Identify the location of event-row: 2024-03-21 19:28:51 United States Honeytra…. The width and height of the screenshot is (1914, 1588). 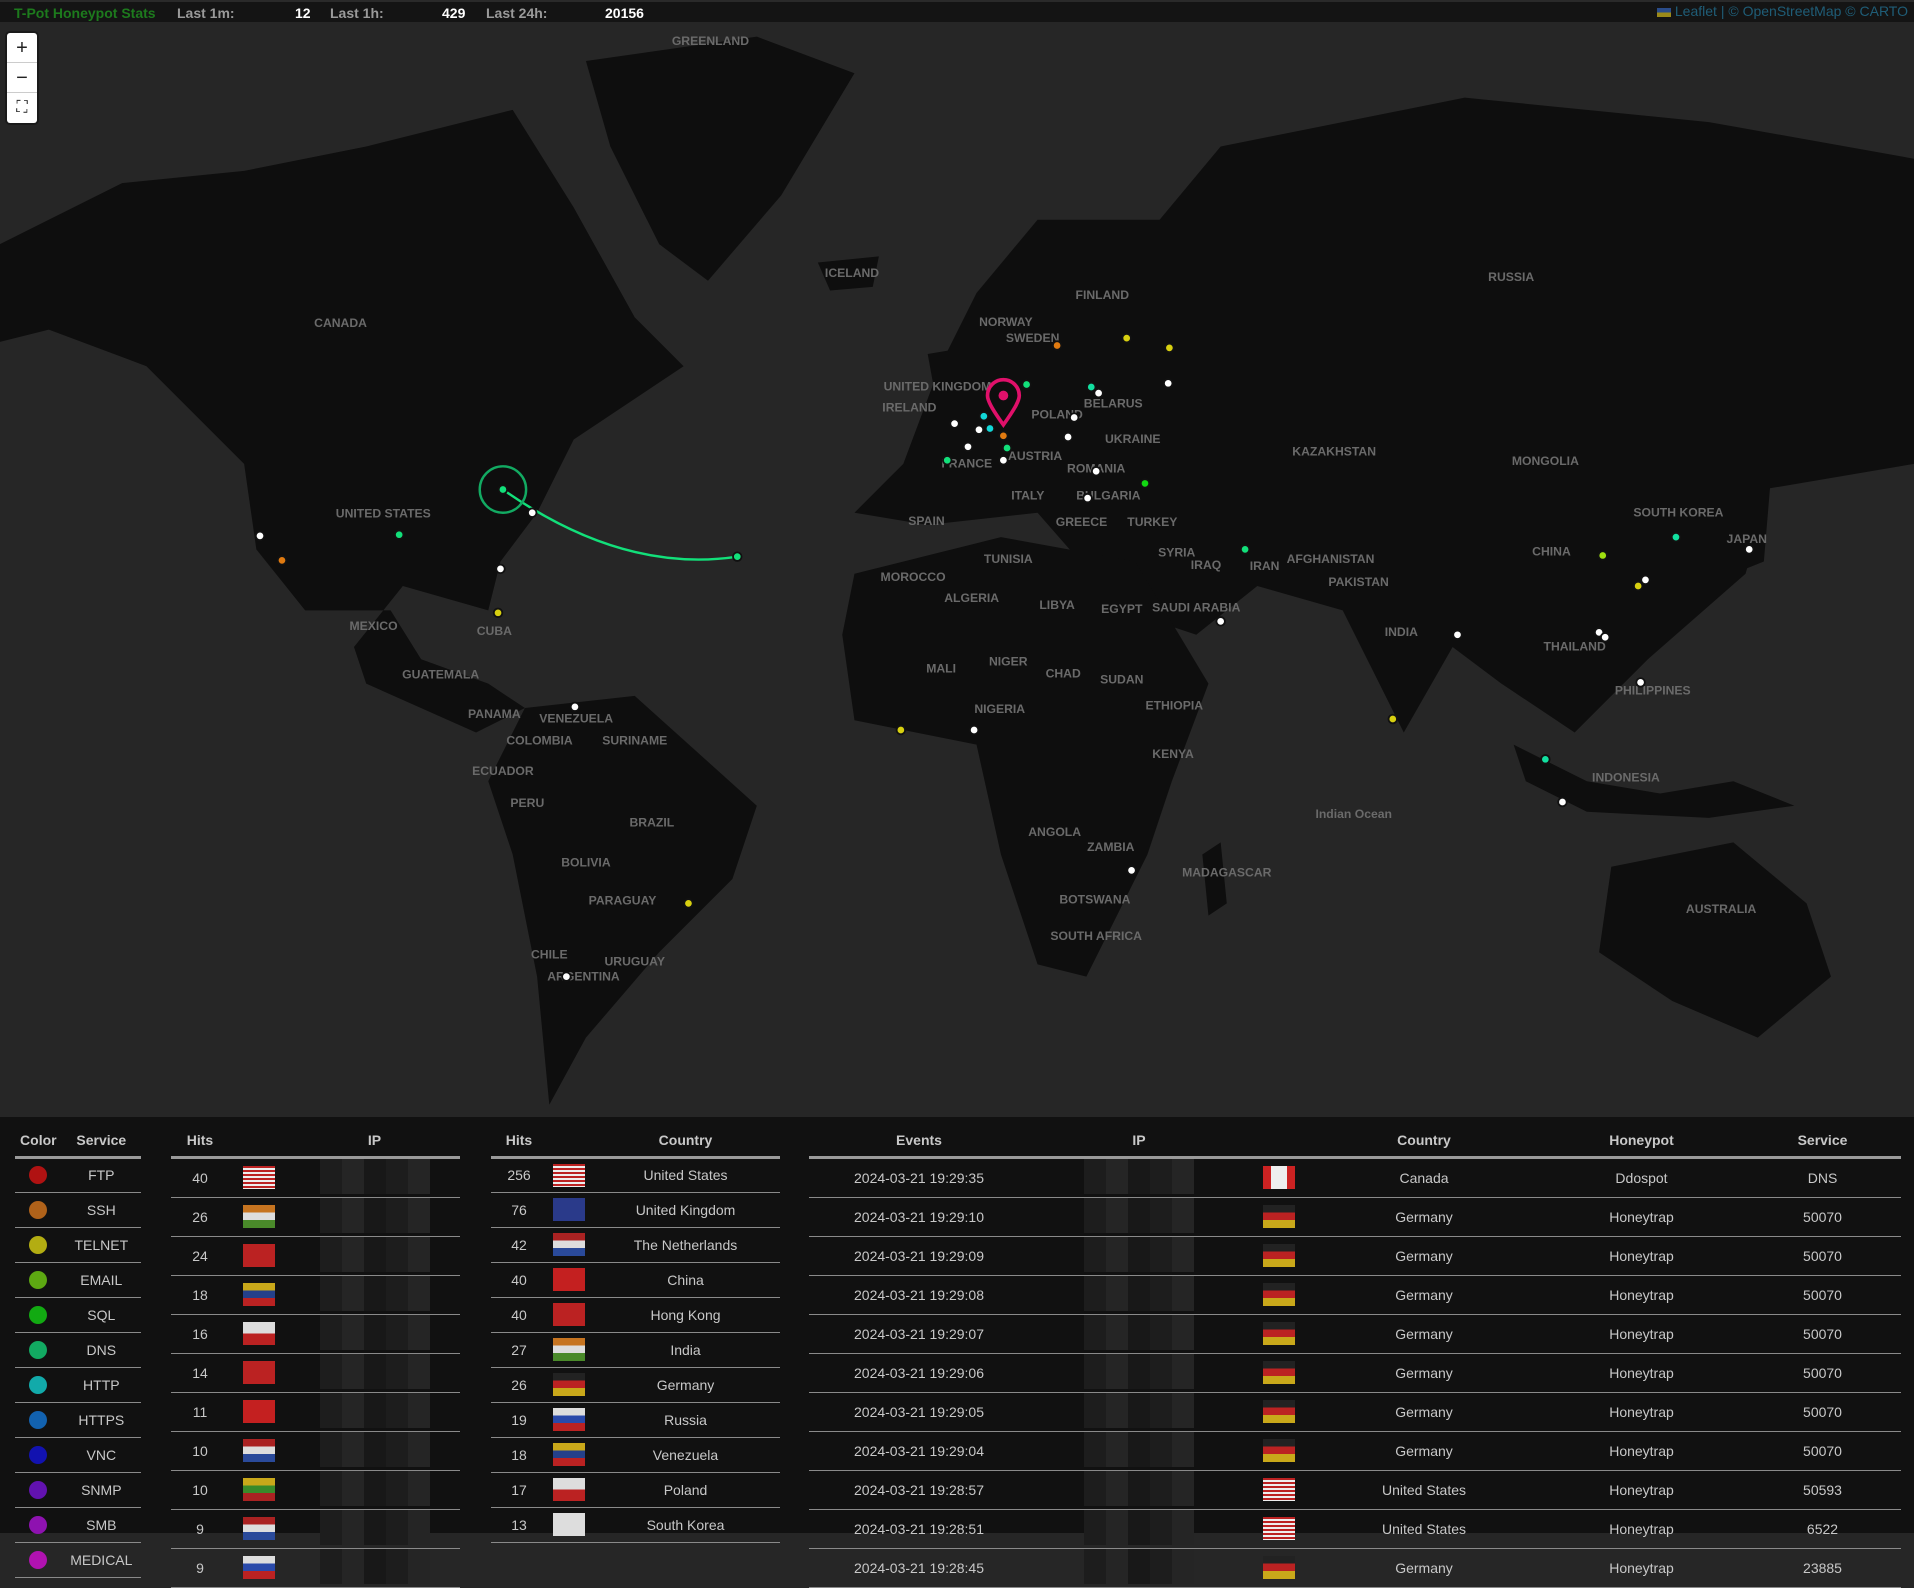
(1355, 1529).